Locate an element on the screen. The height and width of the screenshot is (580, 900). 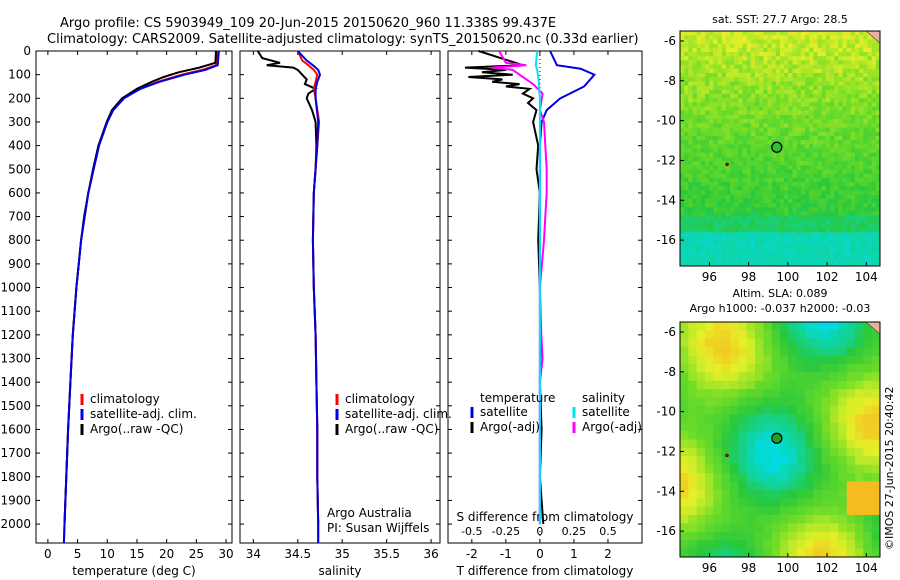
y-tick-label: -6 is located at coordinates (670, 41).